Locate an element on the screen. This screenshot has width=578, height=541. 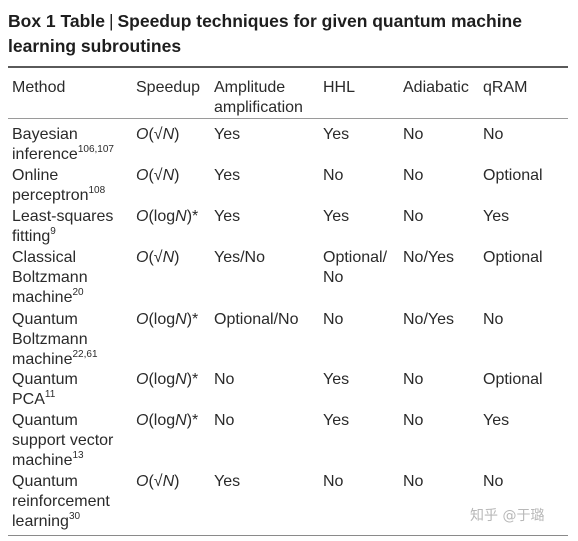
method-line: Classical is located at coordinates (50, 258).